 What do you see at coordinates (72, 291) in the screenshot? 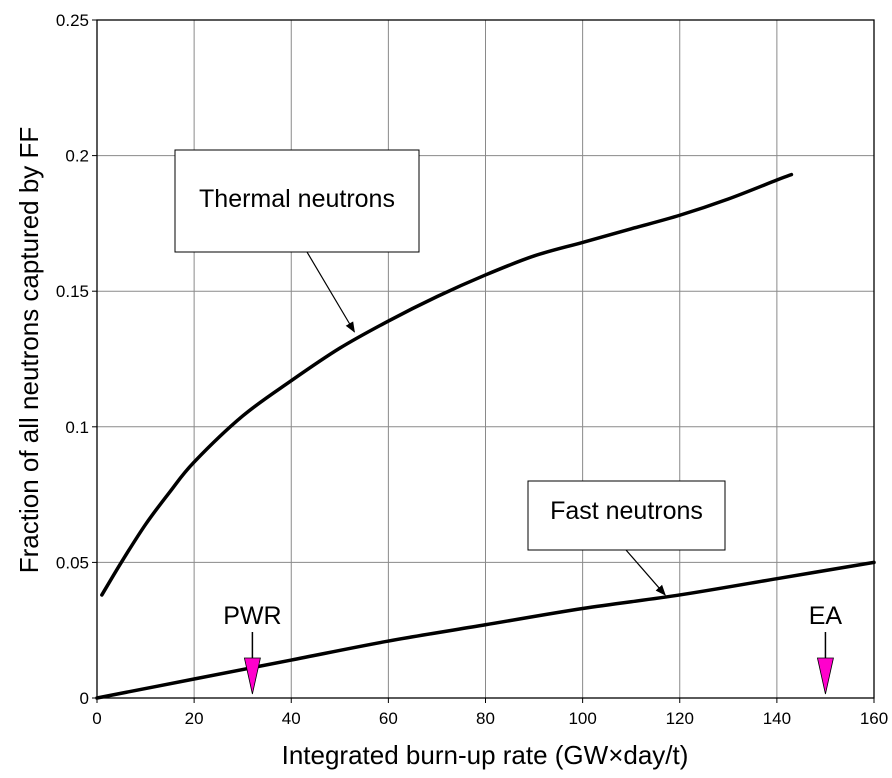
I see `y-tick-label: 0.15` at bounding box center [72, 291].